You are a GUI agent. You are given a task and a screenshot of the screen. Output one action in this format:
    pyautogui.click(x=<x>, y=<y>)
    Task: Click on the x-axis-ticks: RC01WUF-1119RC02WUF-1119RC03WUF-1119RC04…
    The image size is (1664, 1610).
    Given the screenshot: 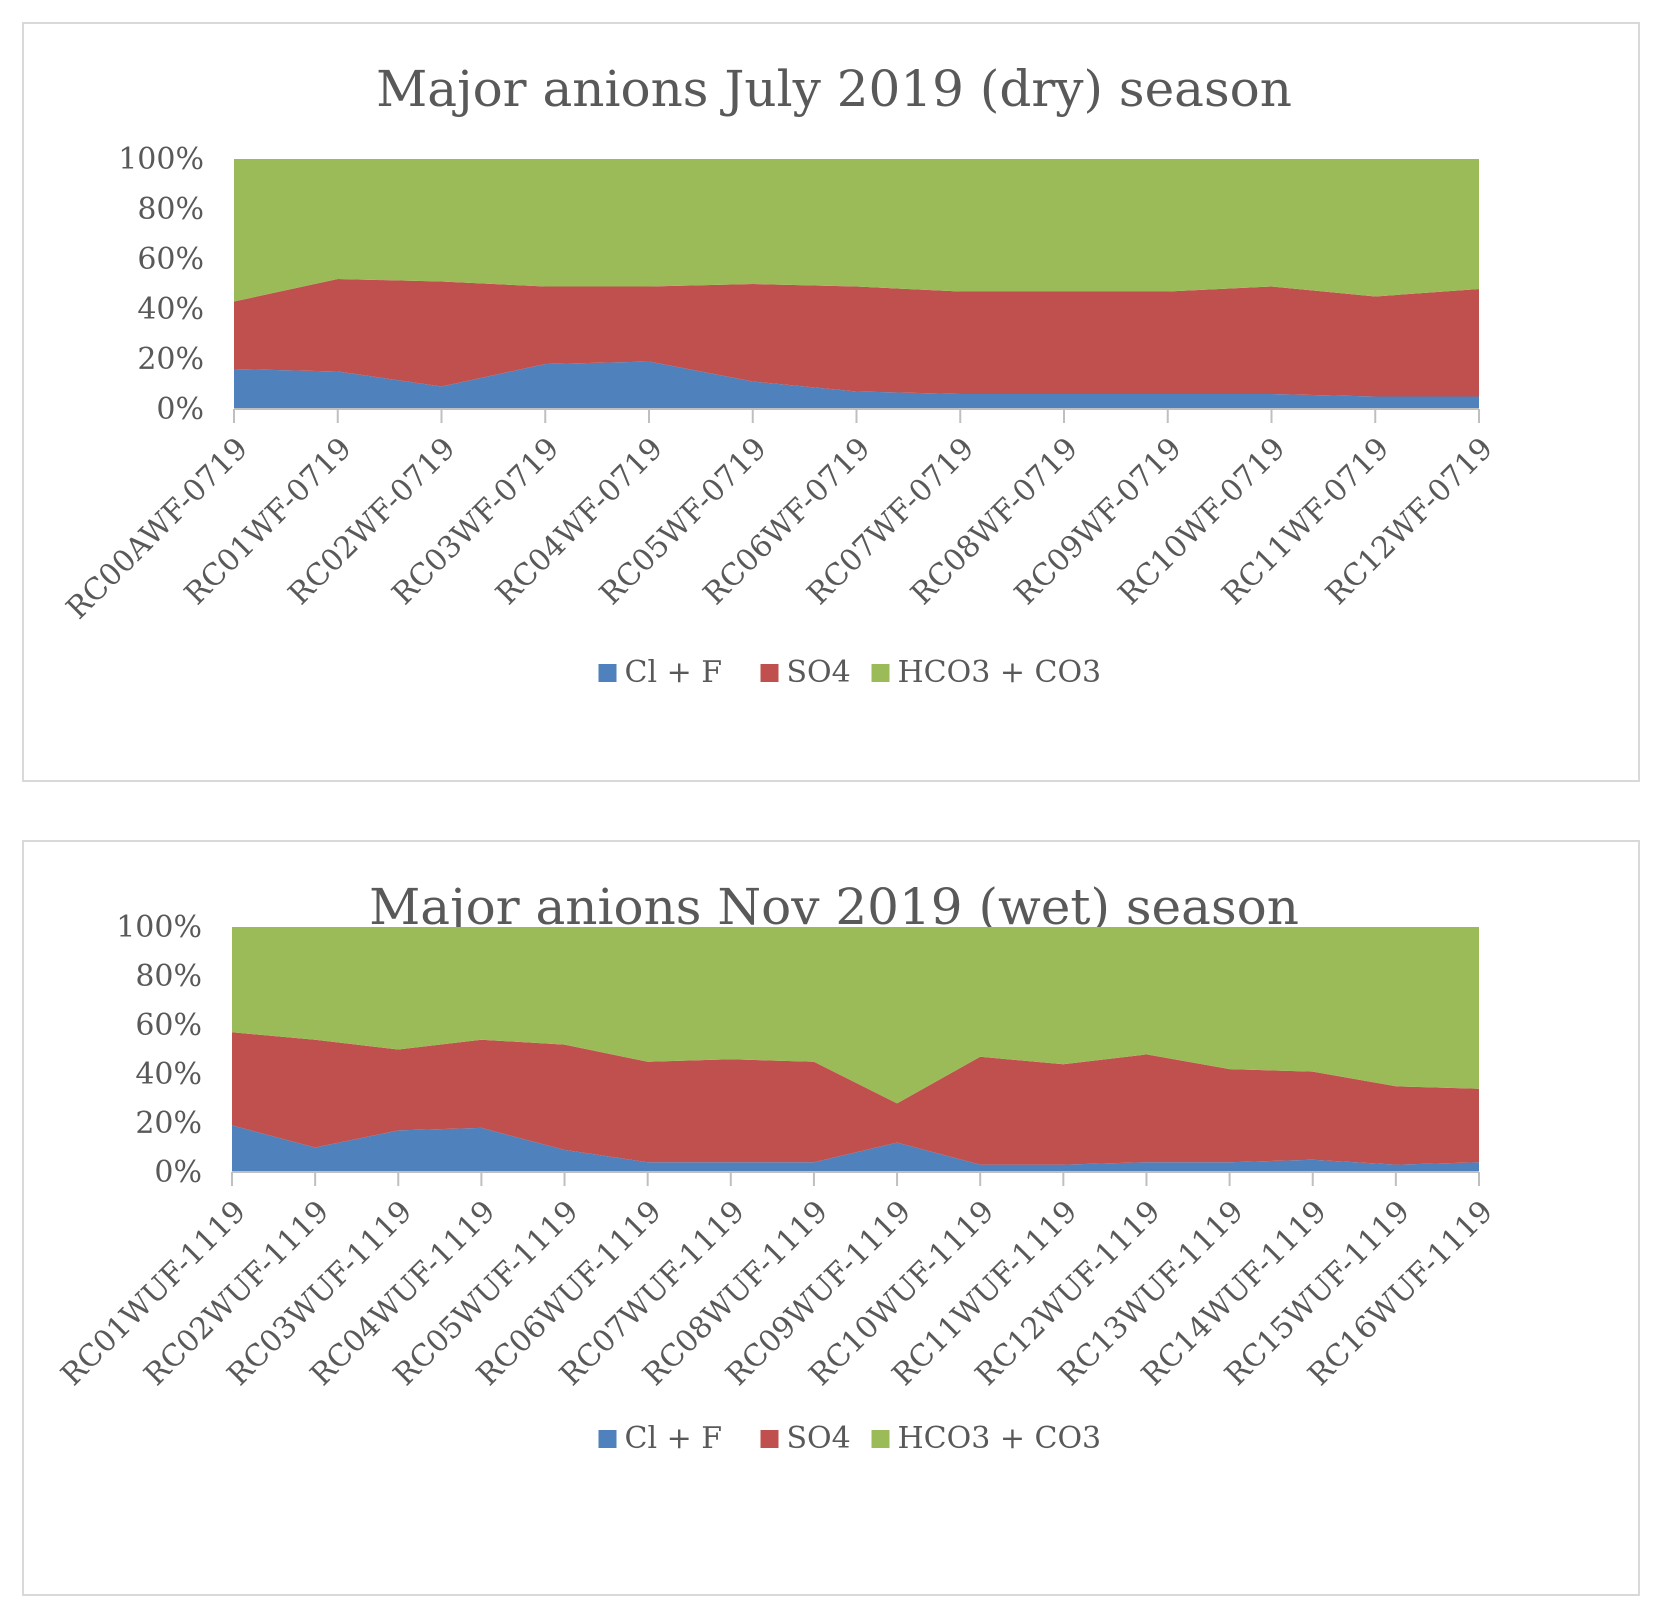 What is the action you would take?
    pyautogui.click(x=777, y=1282)
    